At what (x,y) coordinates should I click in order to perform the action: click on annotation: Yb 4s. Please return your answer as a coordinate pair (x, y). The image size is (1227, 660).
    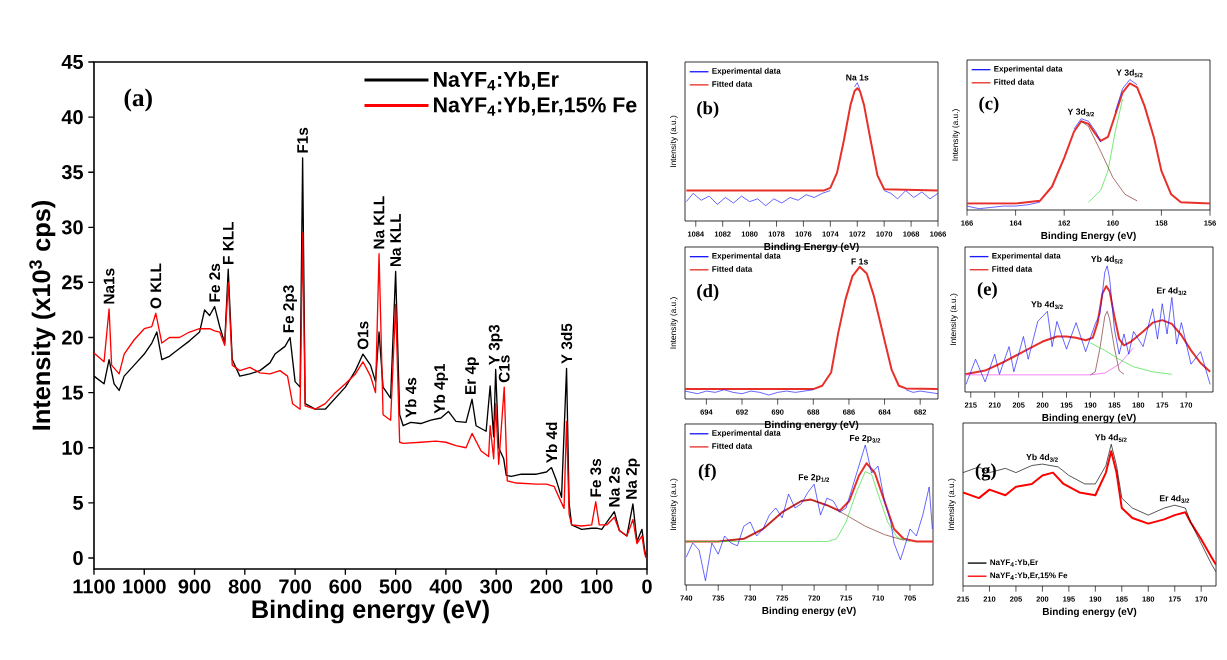
    Looking at the image, I should click on (411, 397).